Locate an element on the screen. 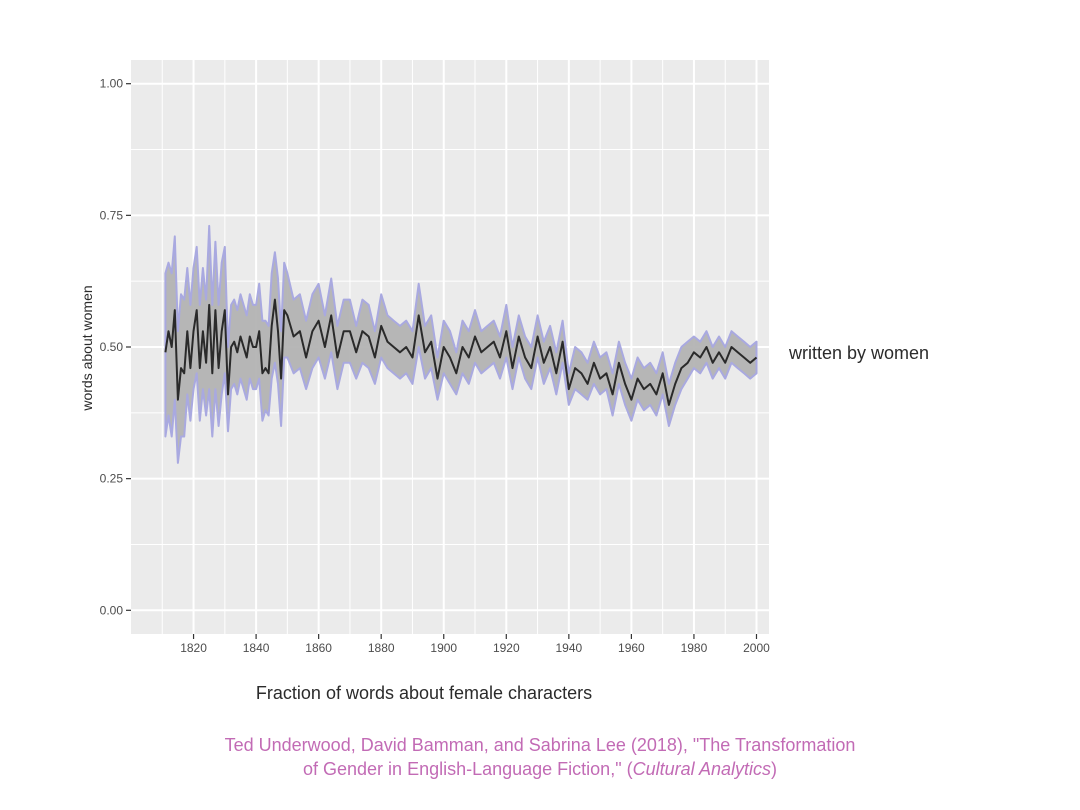 This screenshot has height=810, width=1080. citation-line-2-suffix: ) is located at coordinates (773, 769).